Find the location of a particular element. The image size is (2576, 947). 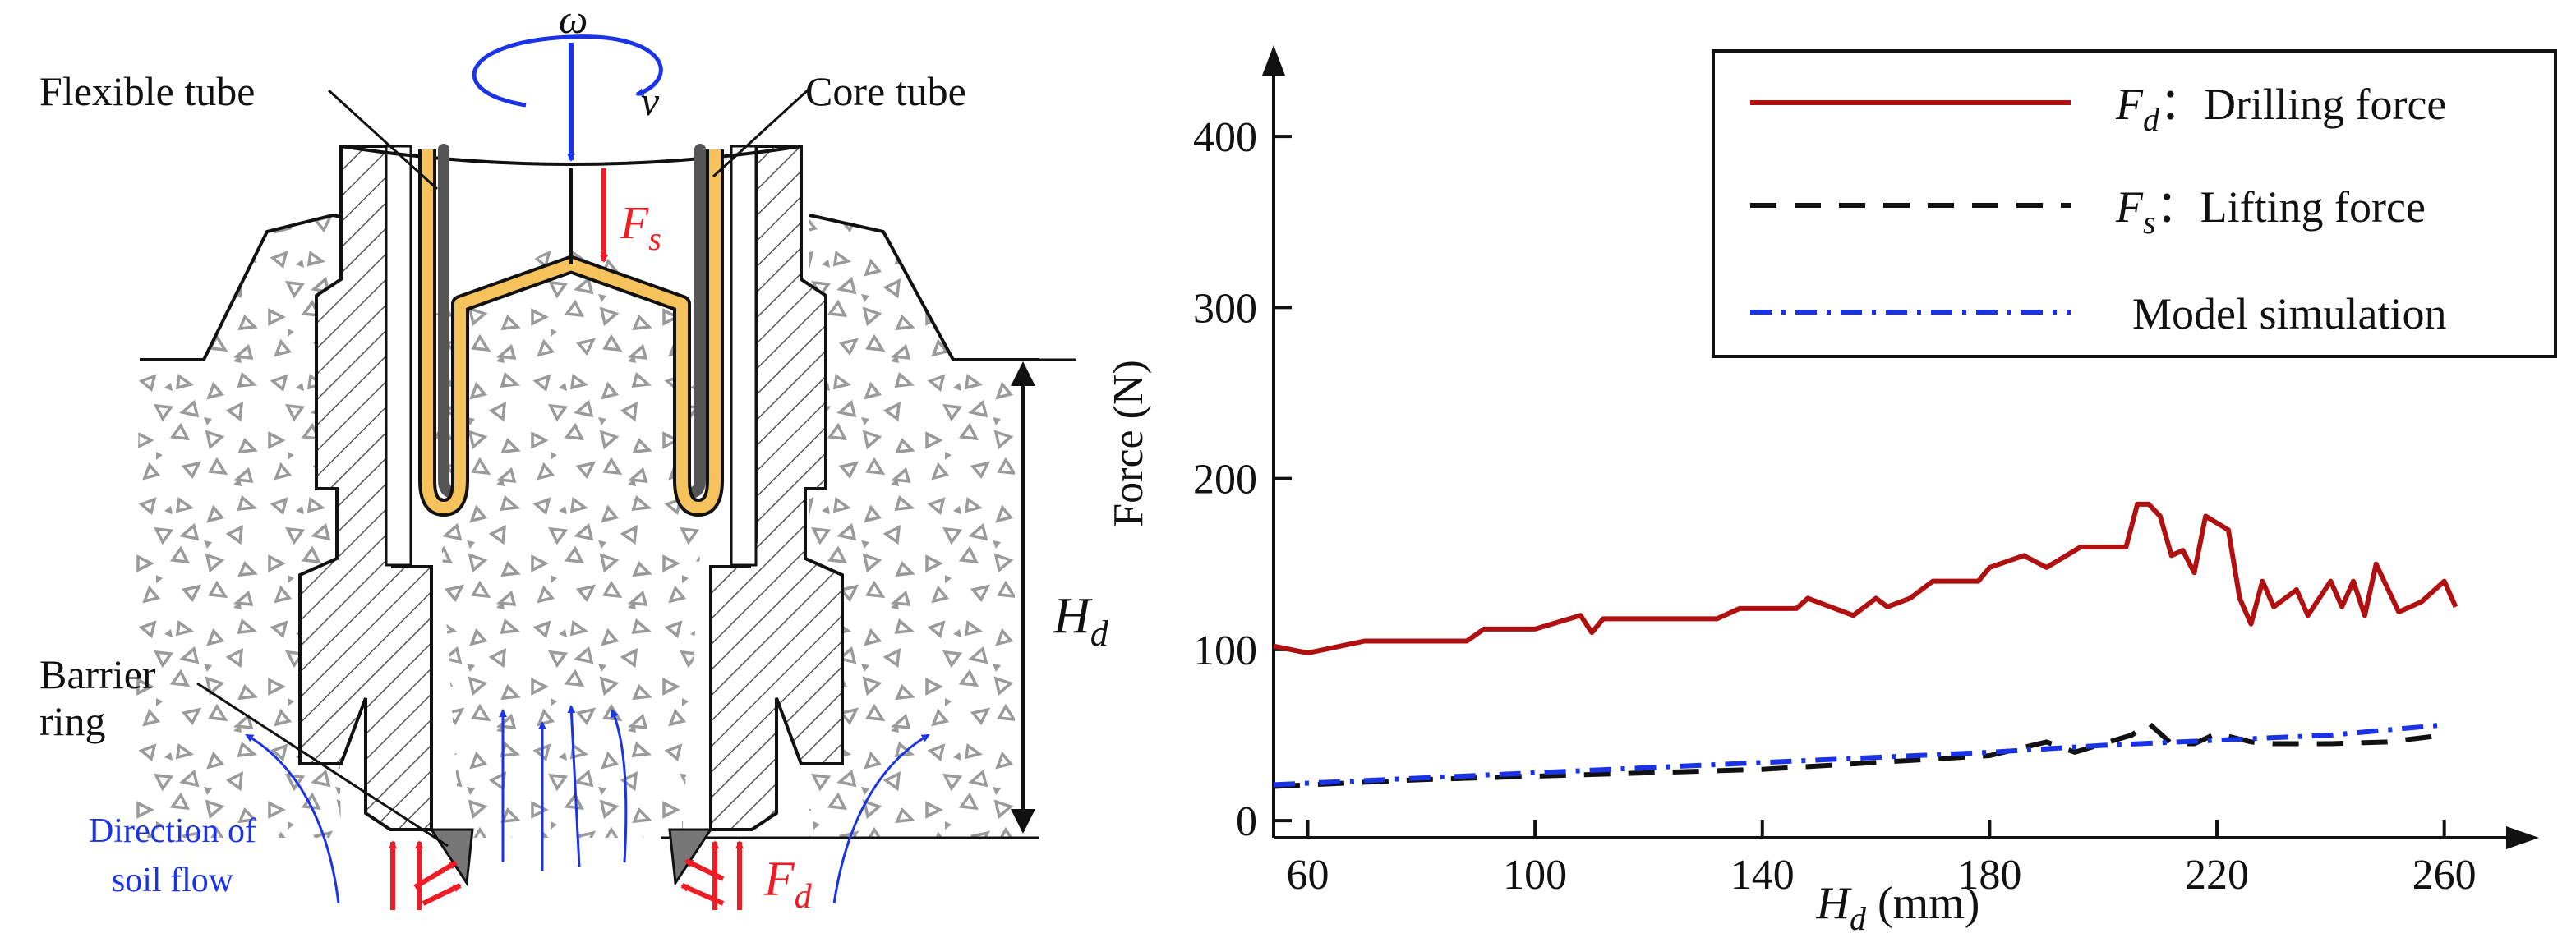

y-tick-label: 0 is located at coordinates (1246, 822).